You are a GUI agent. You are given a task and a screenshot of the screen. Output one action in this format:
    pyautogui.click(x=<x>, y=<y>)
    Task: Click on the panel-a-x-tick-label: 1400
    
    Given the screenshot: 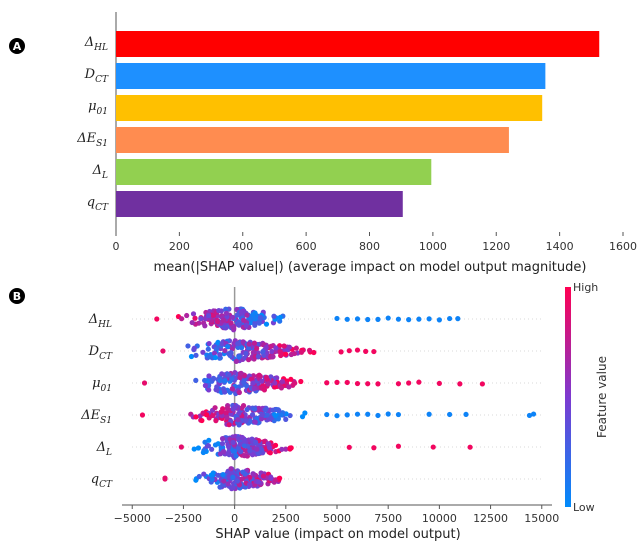 What is the action you would take?
    pyautogui.click(x=560, y=246)
    